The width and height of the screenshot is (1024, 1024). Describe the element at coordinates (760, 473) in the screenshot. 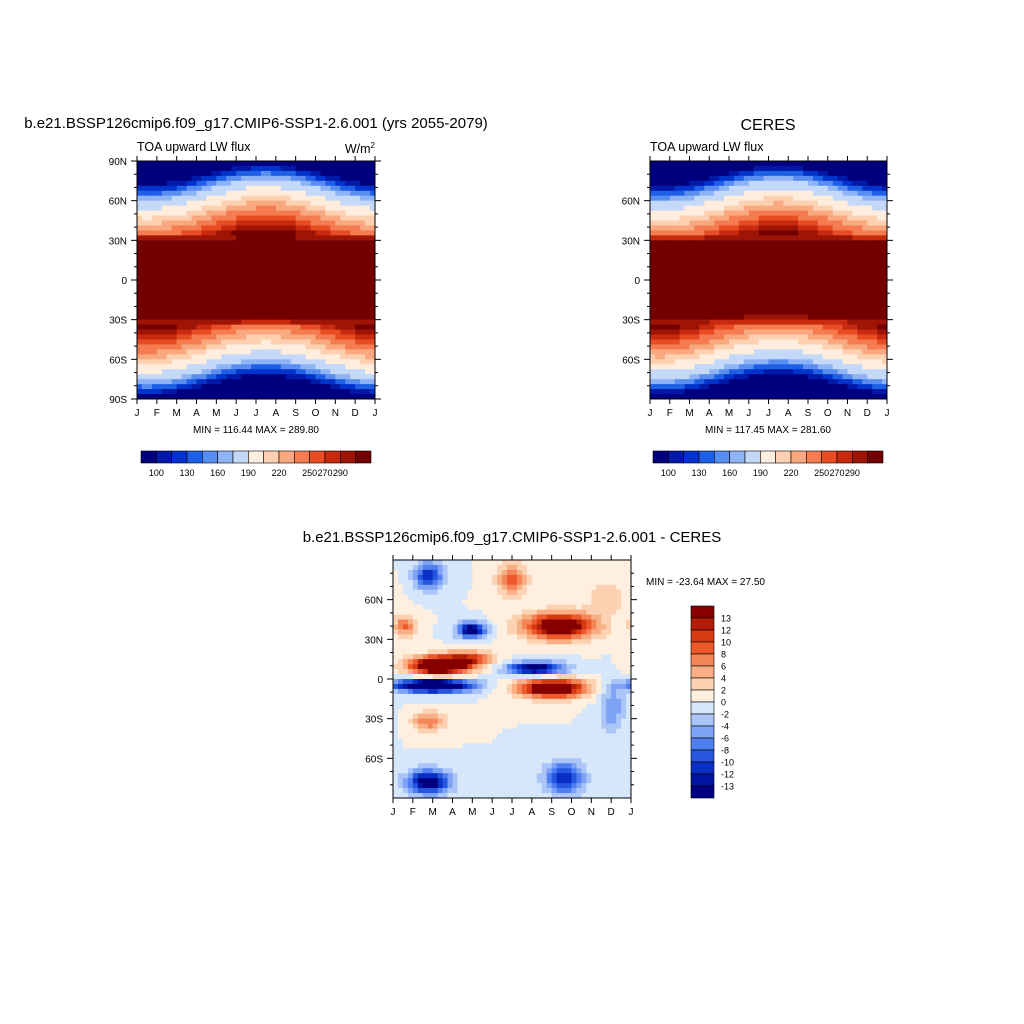

I see `colorbar-label: 190` at that location.